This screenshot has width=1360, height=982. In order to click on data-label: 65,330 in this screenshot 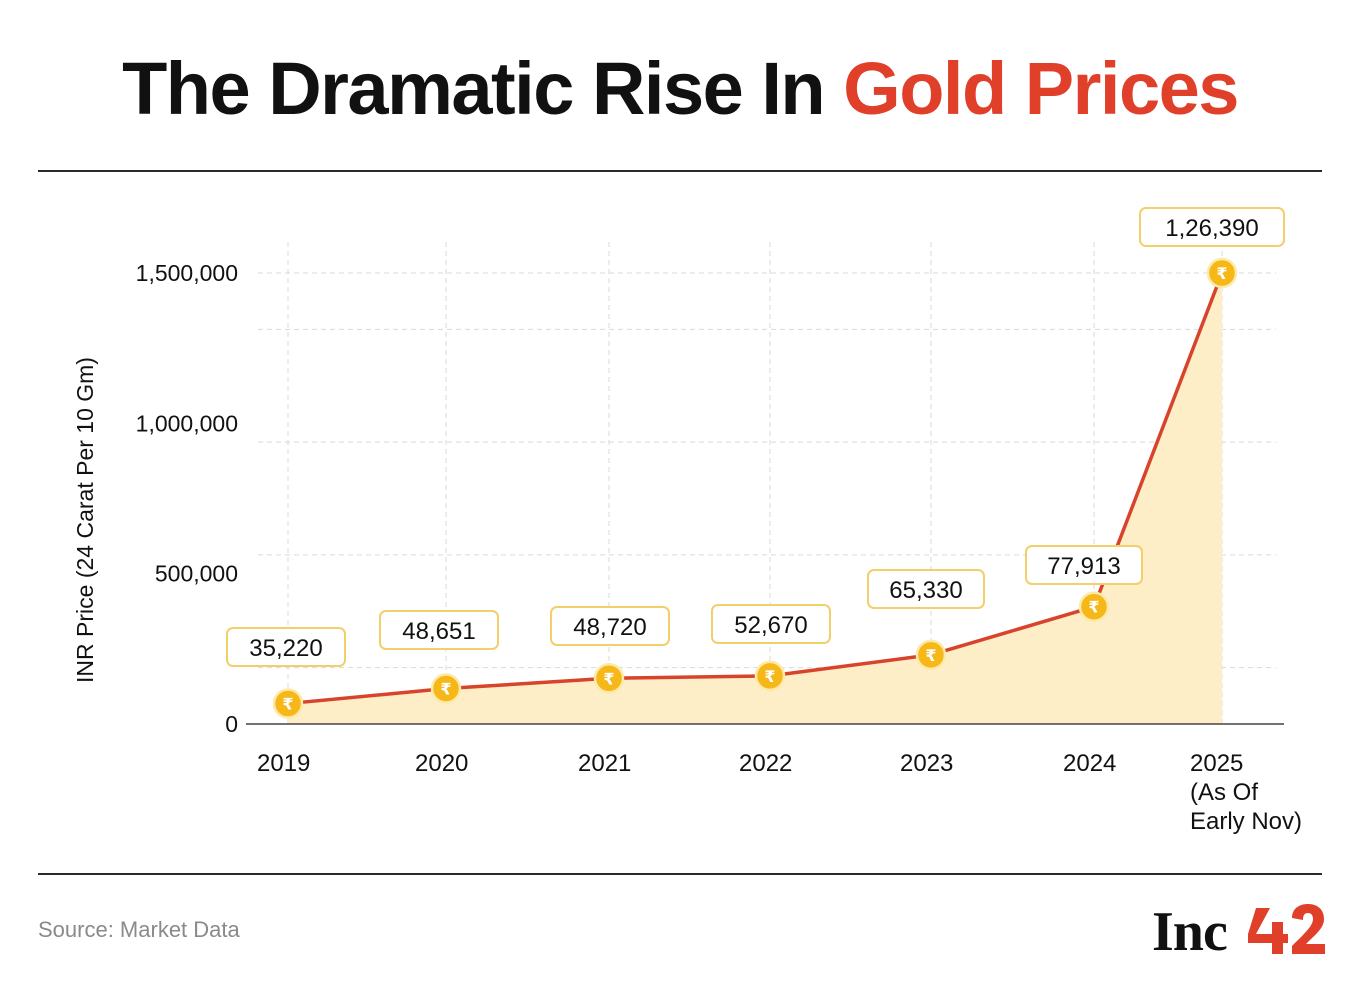, I will do `click(926, 589)`.